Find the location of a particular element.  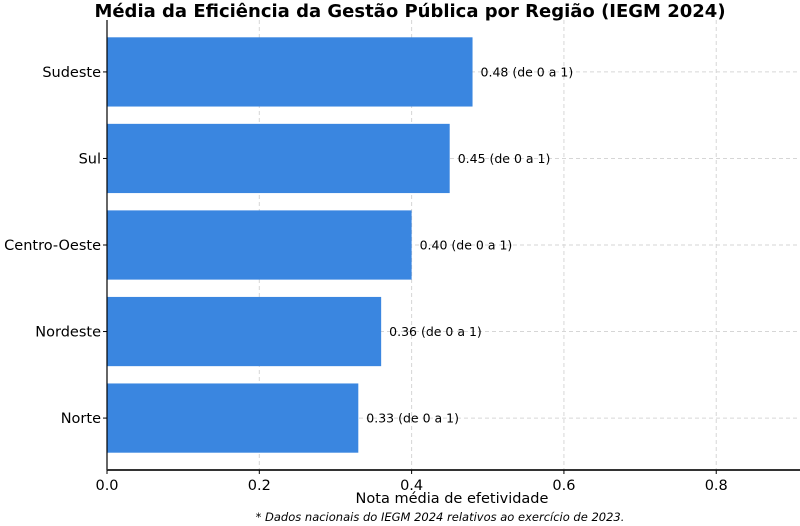

data-label: 0.33 (de 0 a 1) is located at coordinates (412, 418).